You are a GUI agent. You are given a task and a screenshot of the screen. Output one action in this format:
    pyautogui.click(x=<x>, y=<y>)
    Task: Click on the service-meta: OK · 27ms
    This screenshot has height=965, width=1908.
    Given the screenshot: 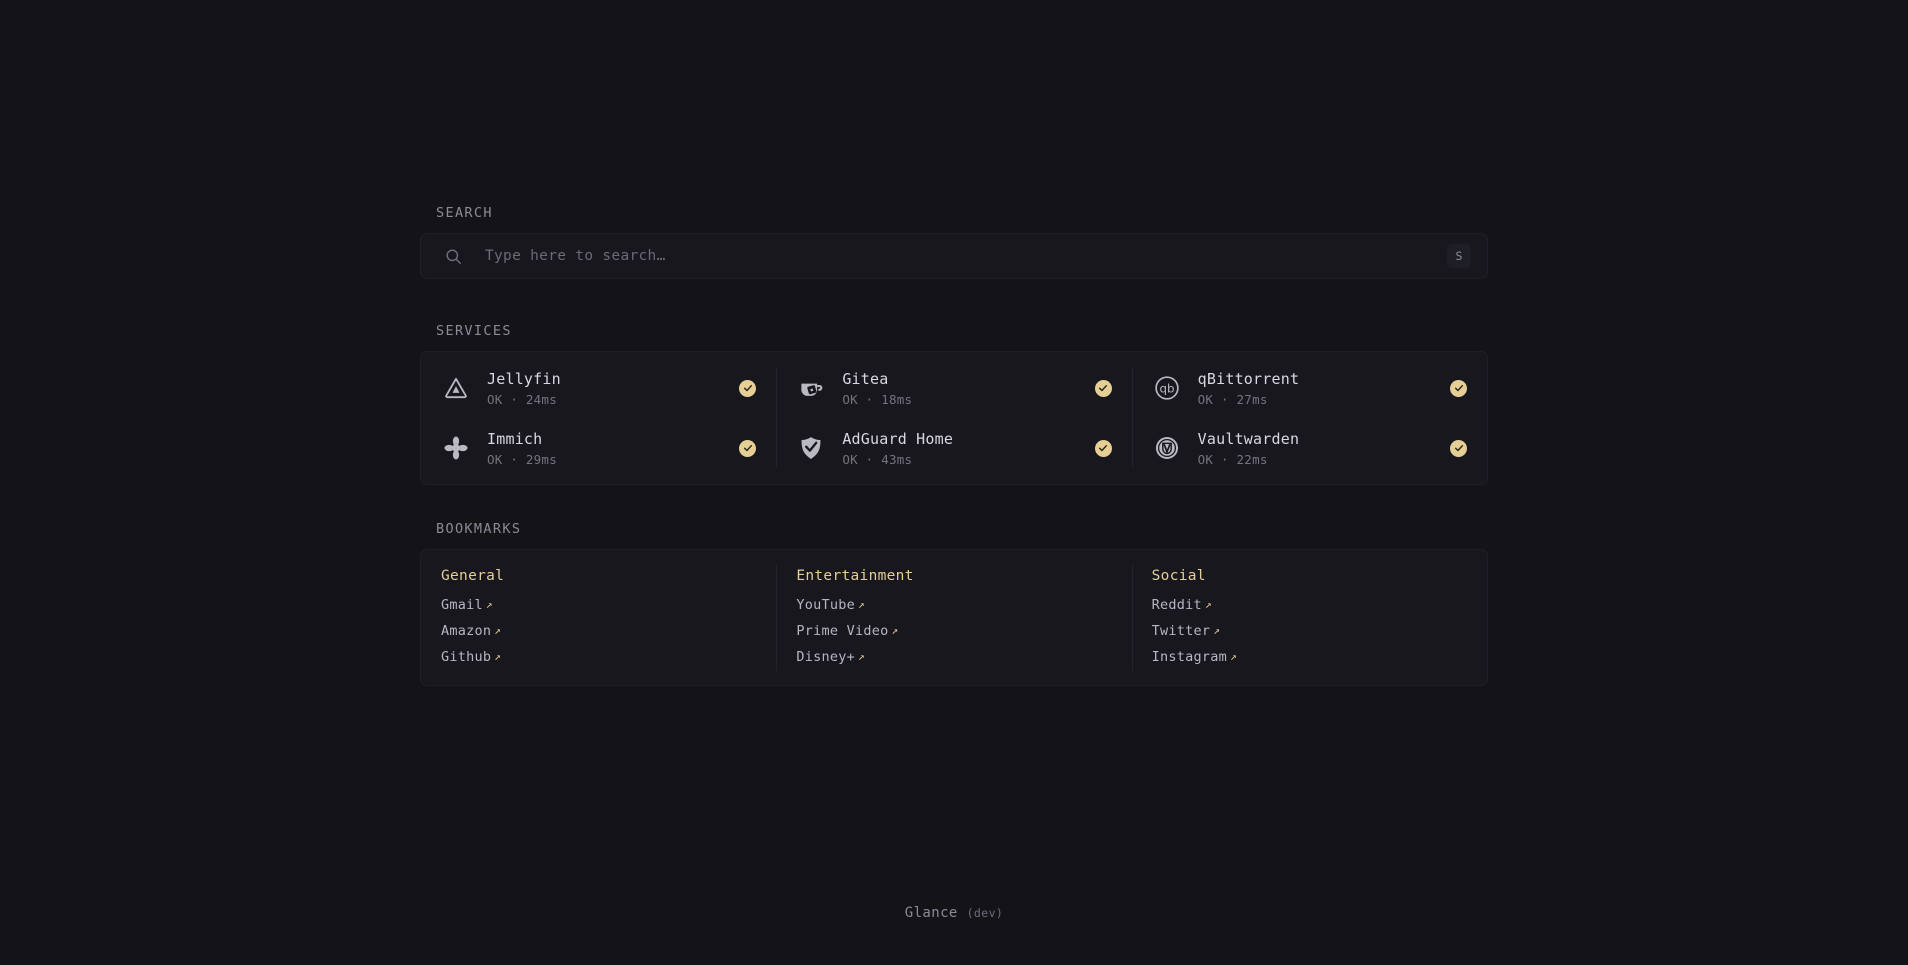 What is the action you would take?
    pyautogui.click(x=1232, y=399)
    